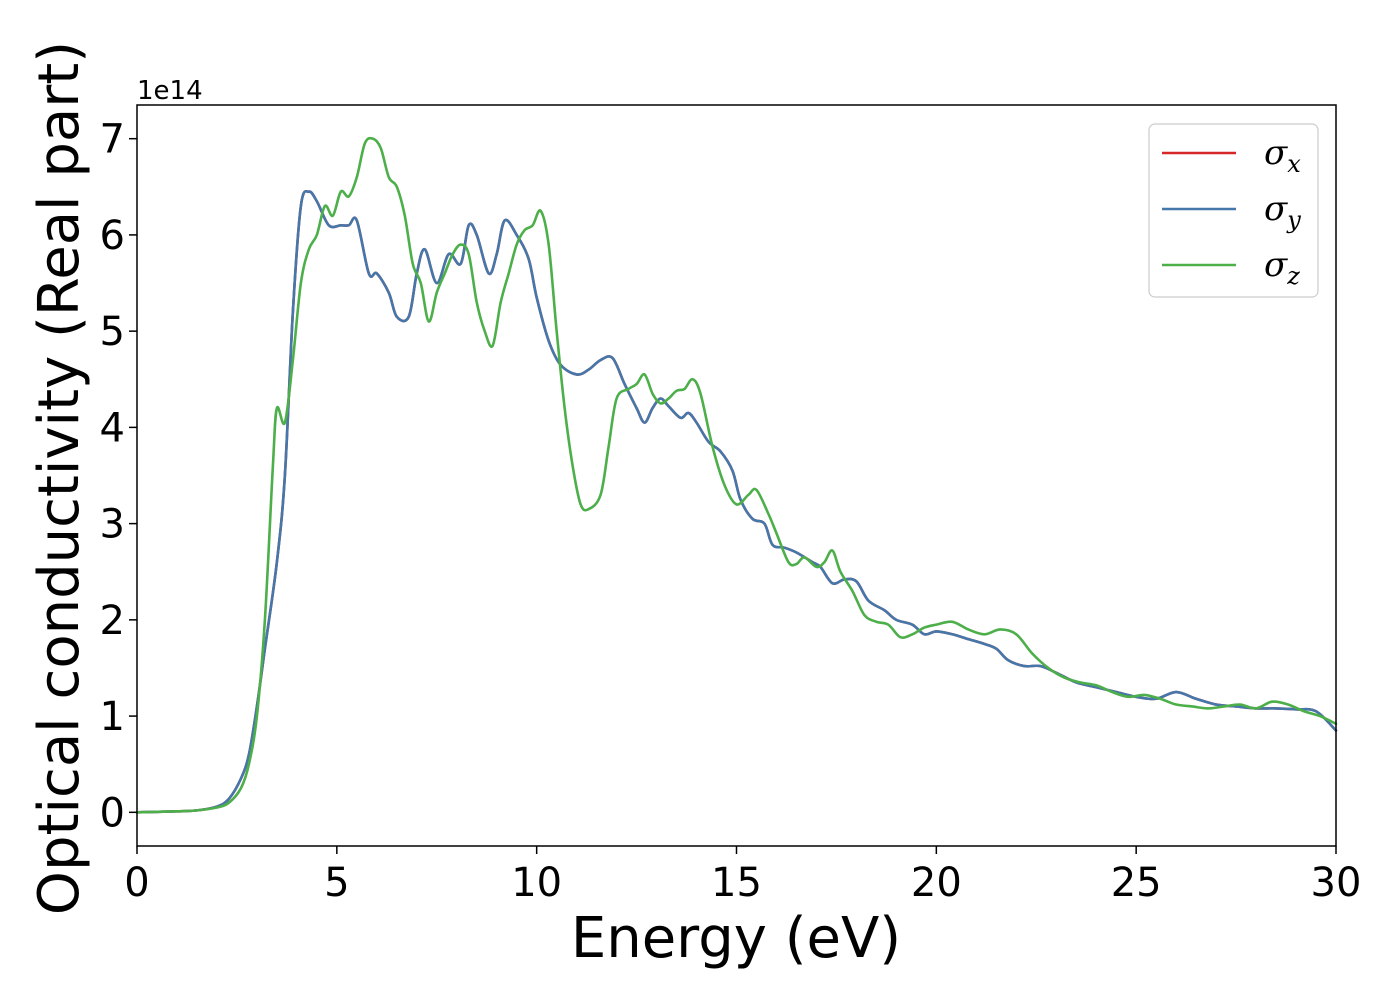 The width and height of the screenshot is (1400, 1000). I want to click on y-tick-label: 2, so click(112, 621).